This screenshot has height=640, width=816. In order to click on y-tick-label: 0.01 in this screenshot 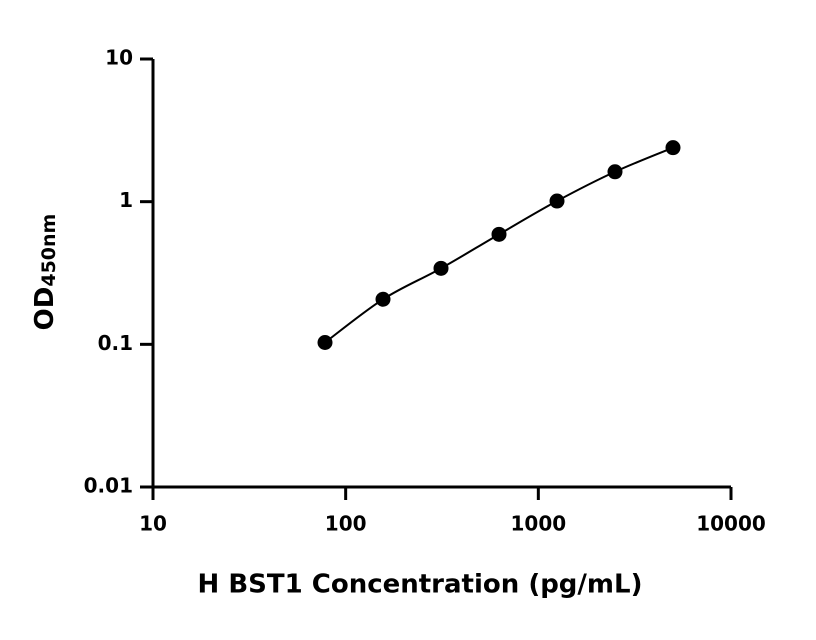, I will do `click(108, 486)`.